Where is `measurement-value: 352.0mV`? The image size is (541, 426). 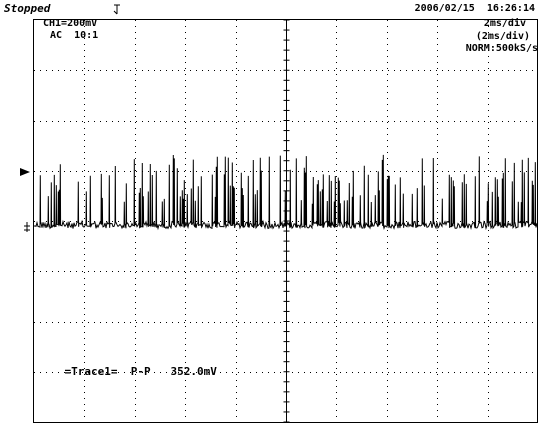
measurement-value: 352.0mV is located at coordinates (193, 371).